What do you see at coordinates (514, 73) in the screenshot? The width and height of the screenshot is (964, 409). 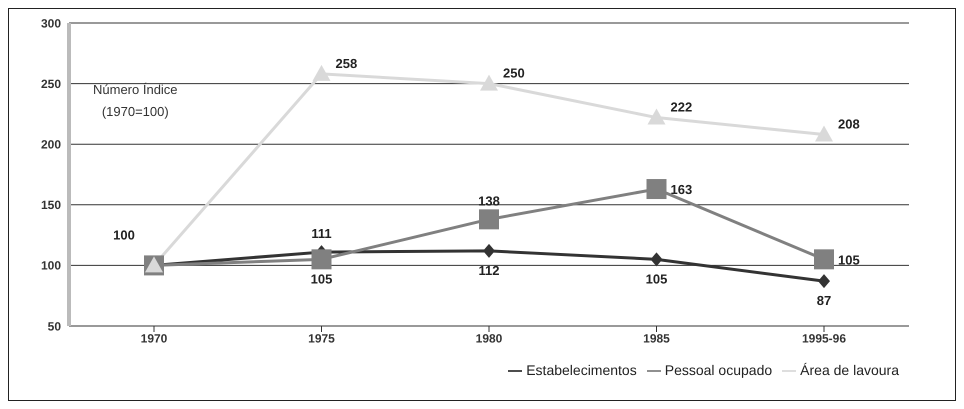 I see `data-label: 250` at bounding box center [514, 73].